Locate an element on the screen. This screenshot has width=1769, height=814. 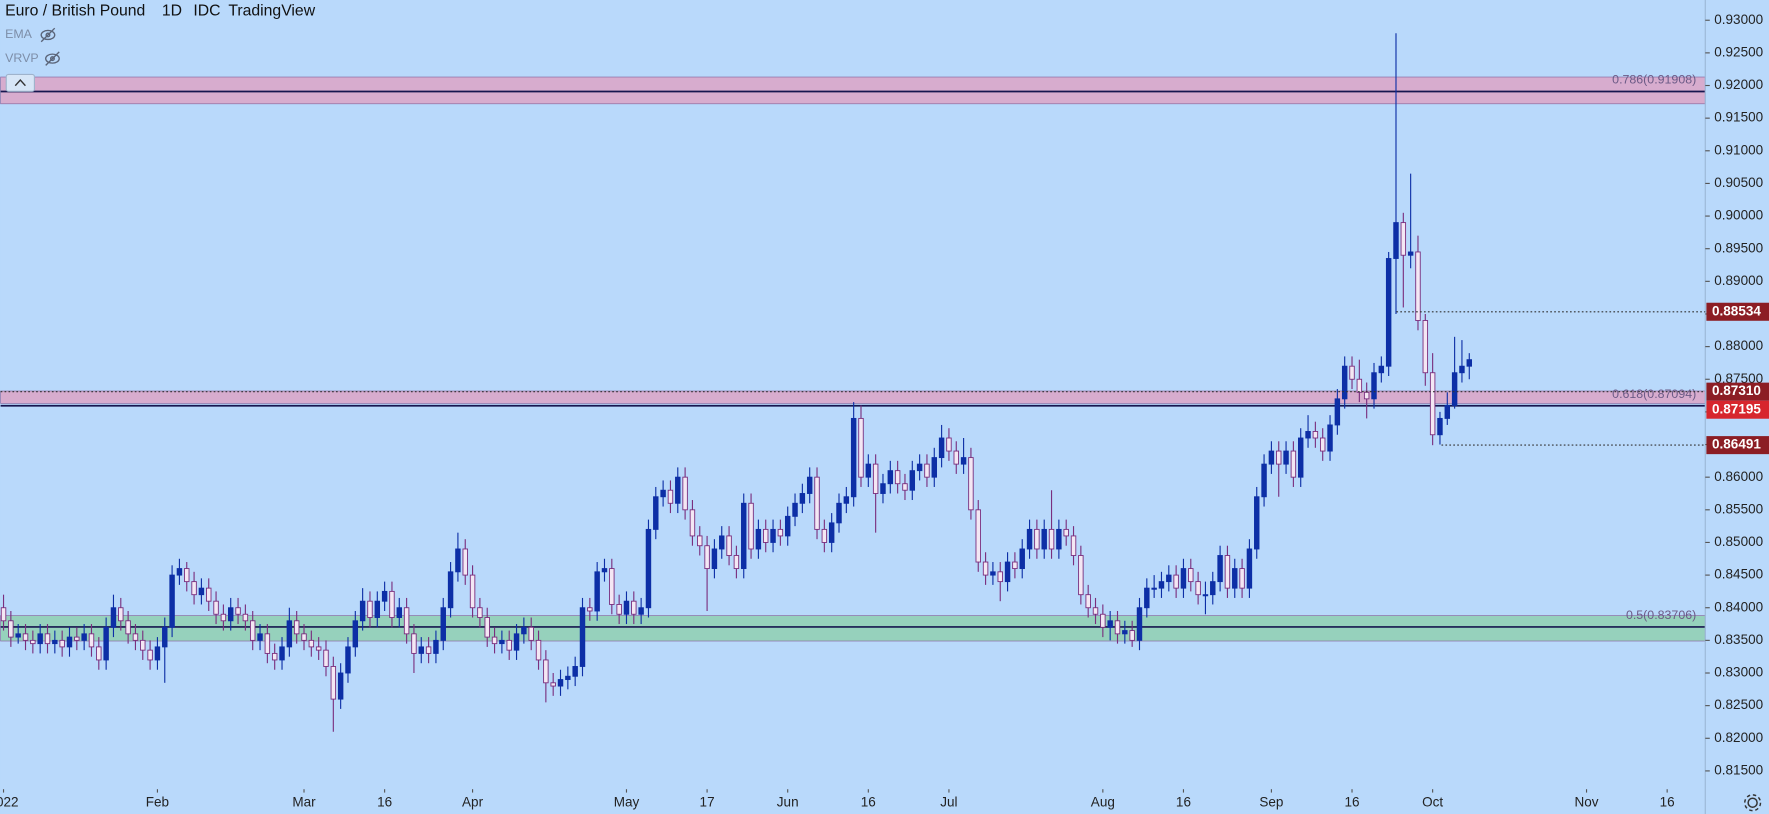
indicator-name: EMA is located at coordinates (19, 34).